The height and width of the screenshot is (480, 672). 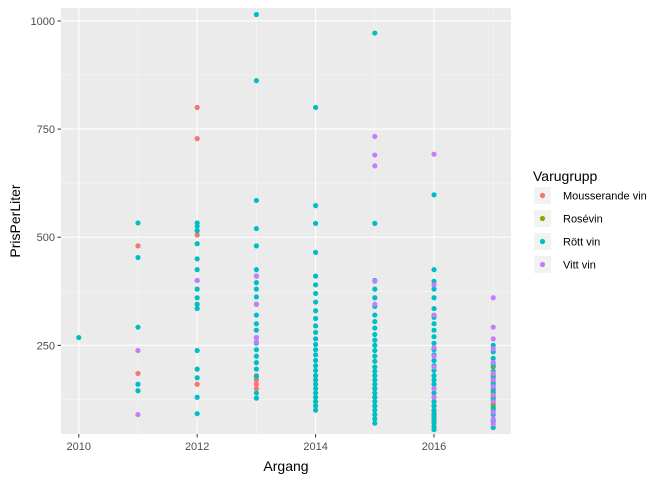 I want to click on legend-label-vitt-vin: Vitt vin, so click(x=579, y=266).